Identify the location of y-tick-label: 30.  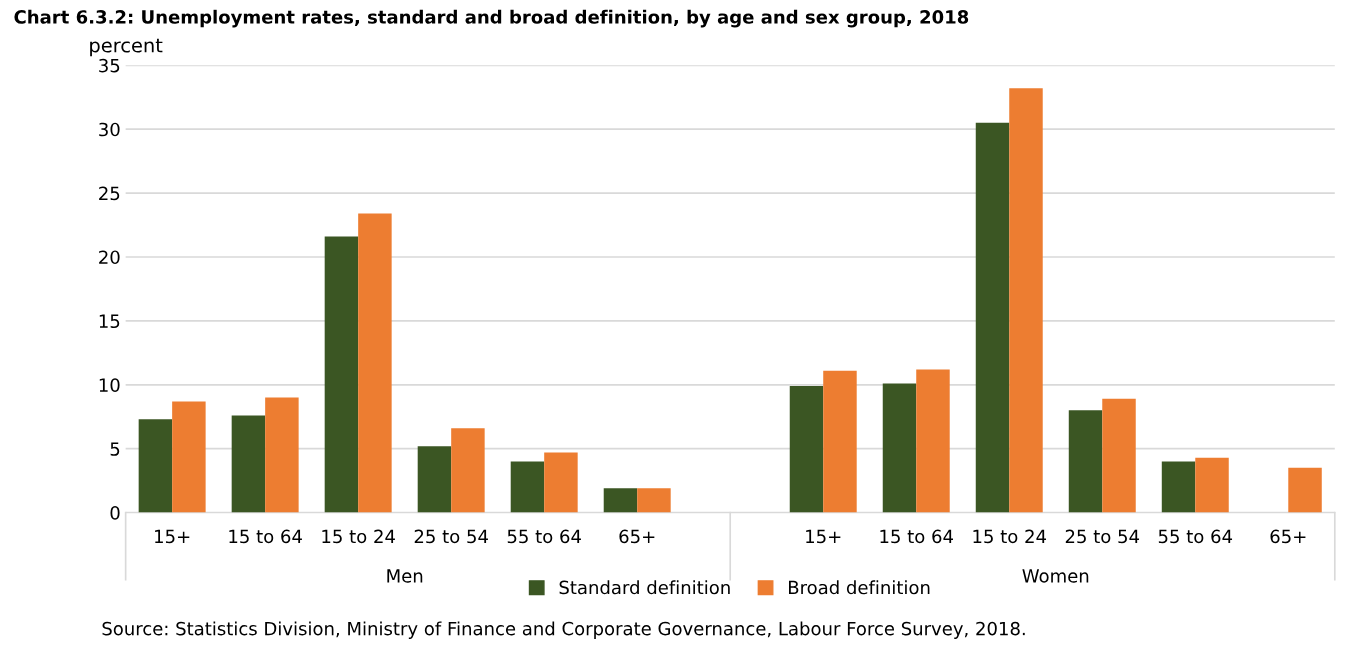
(109, 129).